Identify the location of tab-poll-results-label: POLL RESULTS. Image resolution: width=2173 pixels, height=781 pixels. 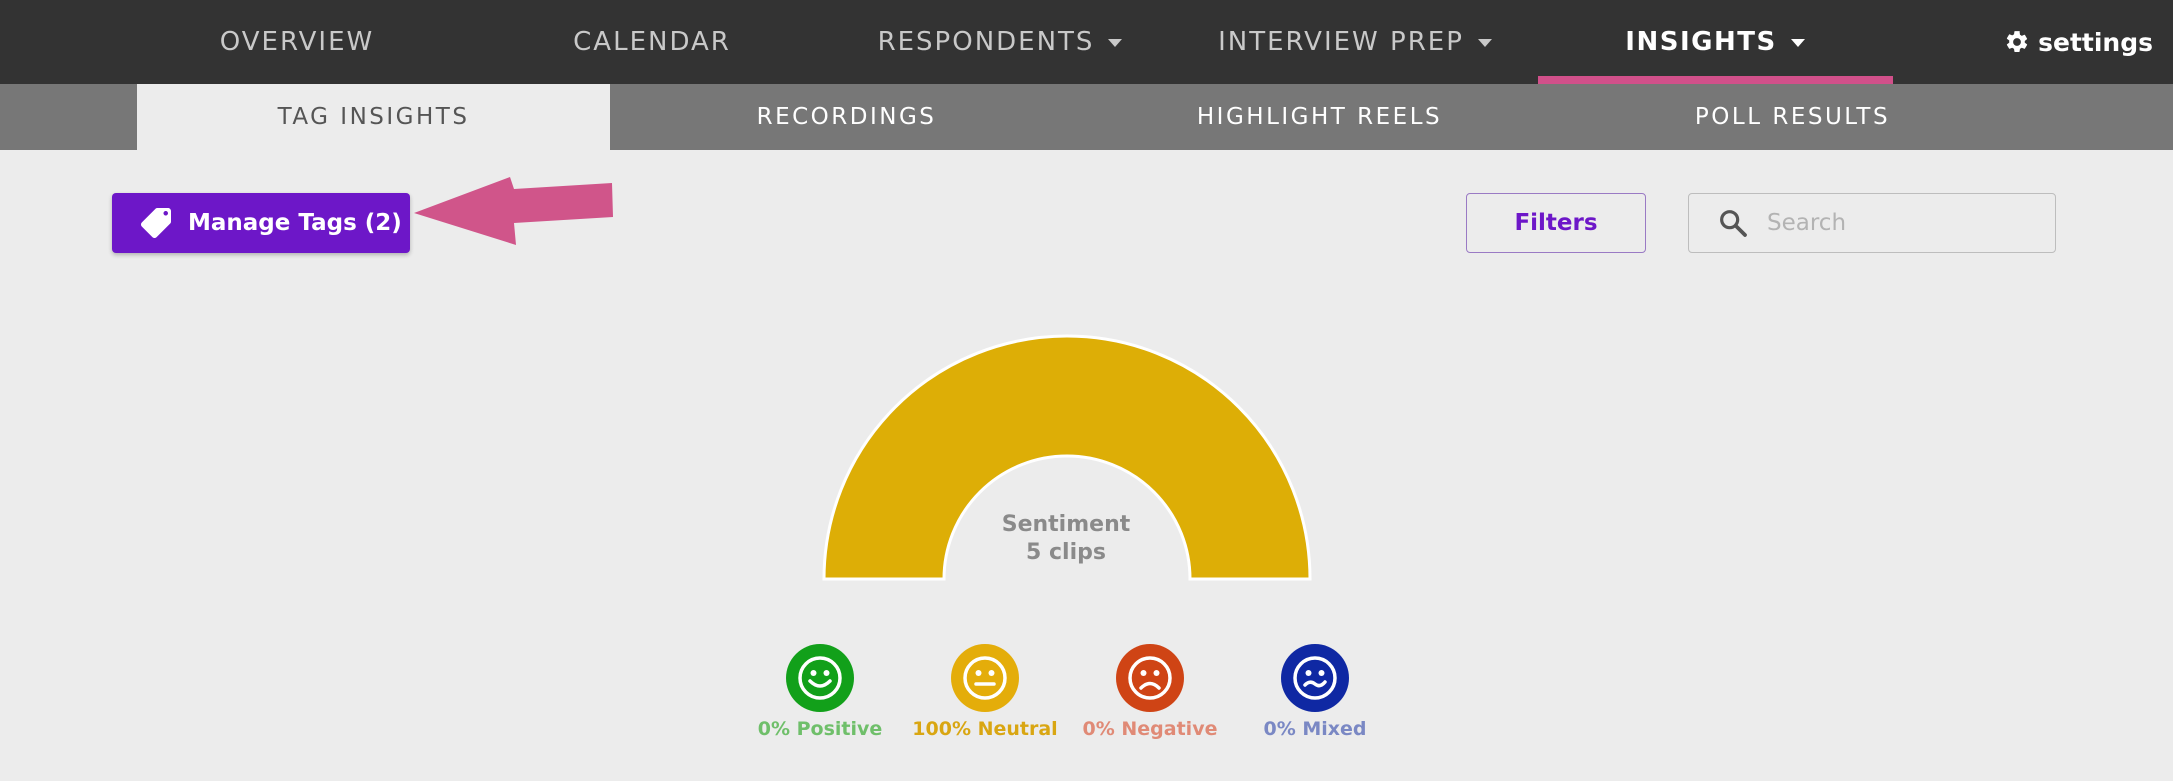
(1792, 117).